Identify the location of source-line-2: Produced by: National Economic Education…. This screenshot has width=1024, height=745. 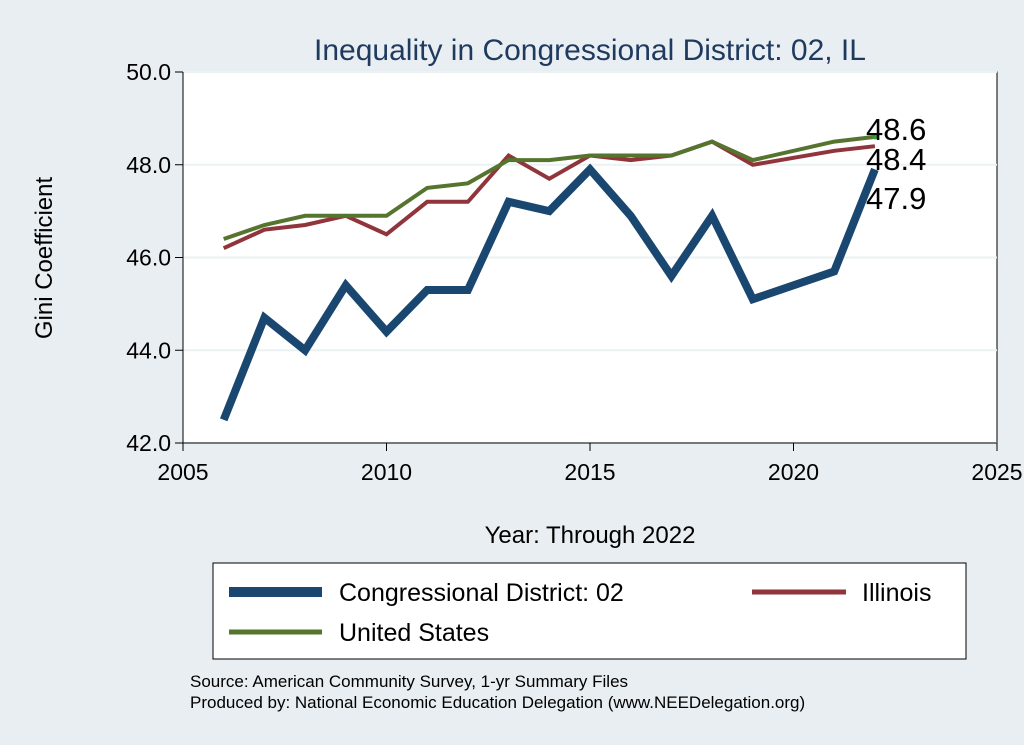
(497, 702).